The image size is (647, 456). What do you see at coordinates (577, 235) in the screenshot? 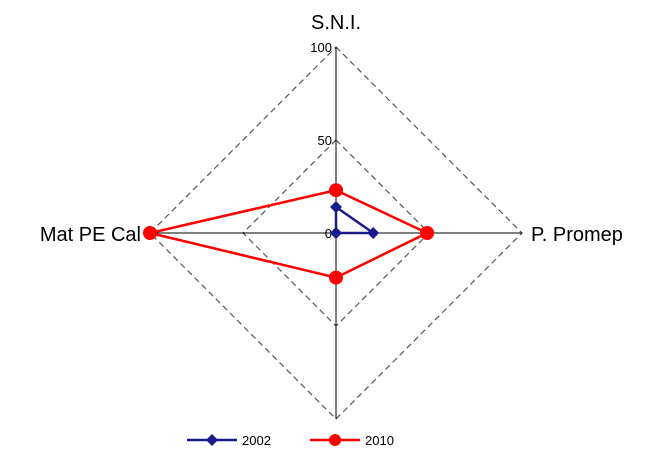
I see `axis-label-p-promep: P. Promep` at bounding box center [577, 235].